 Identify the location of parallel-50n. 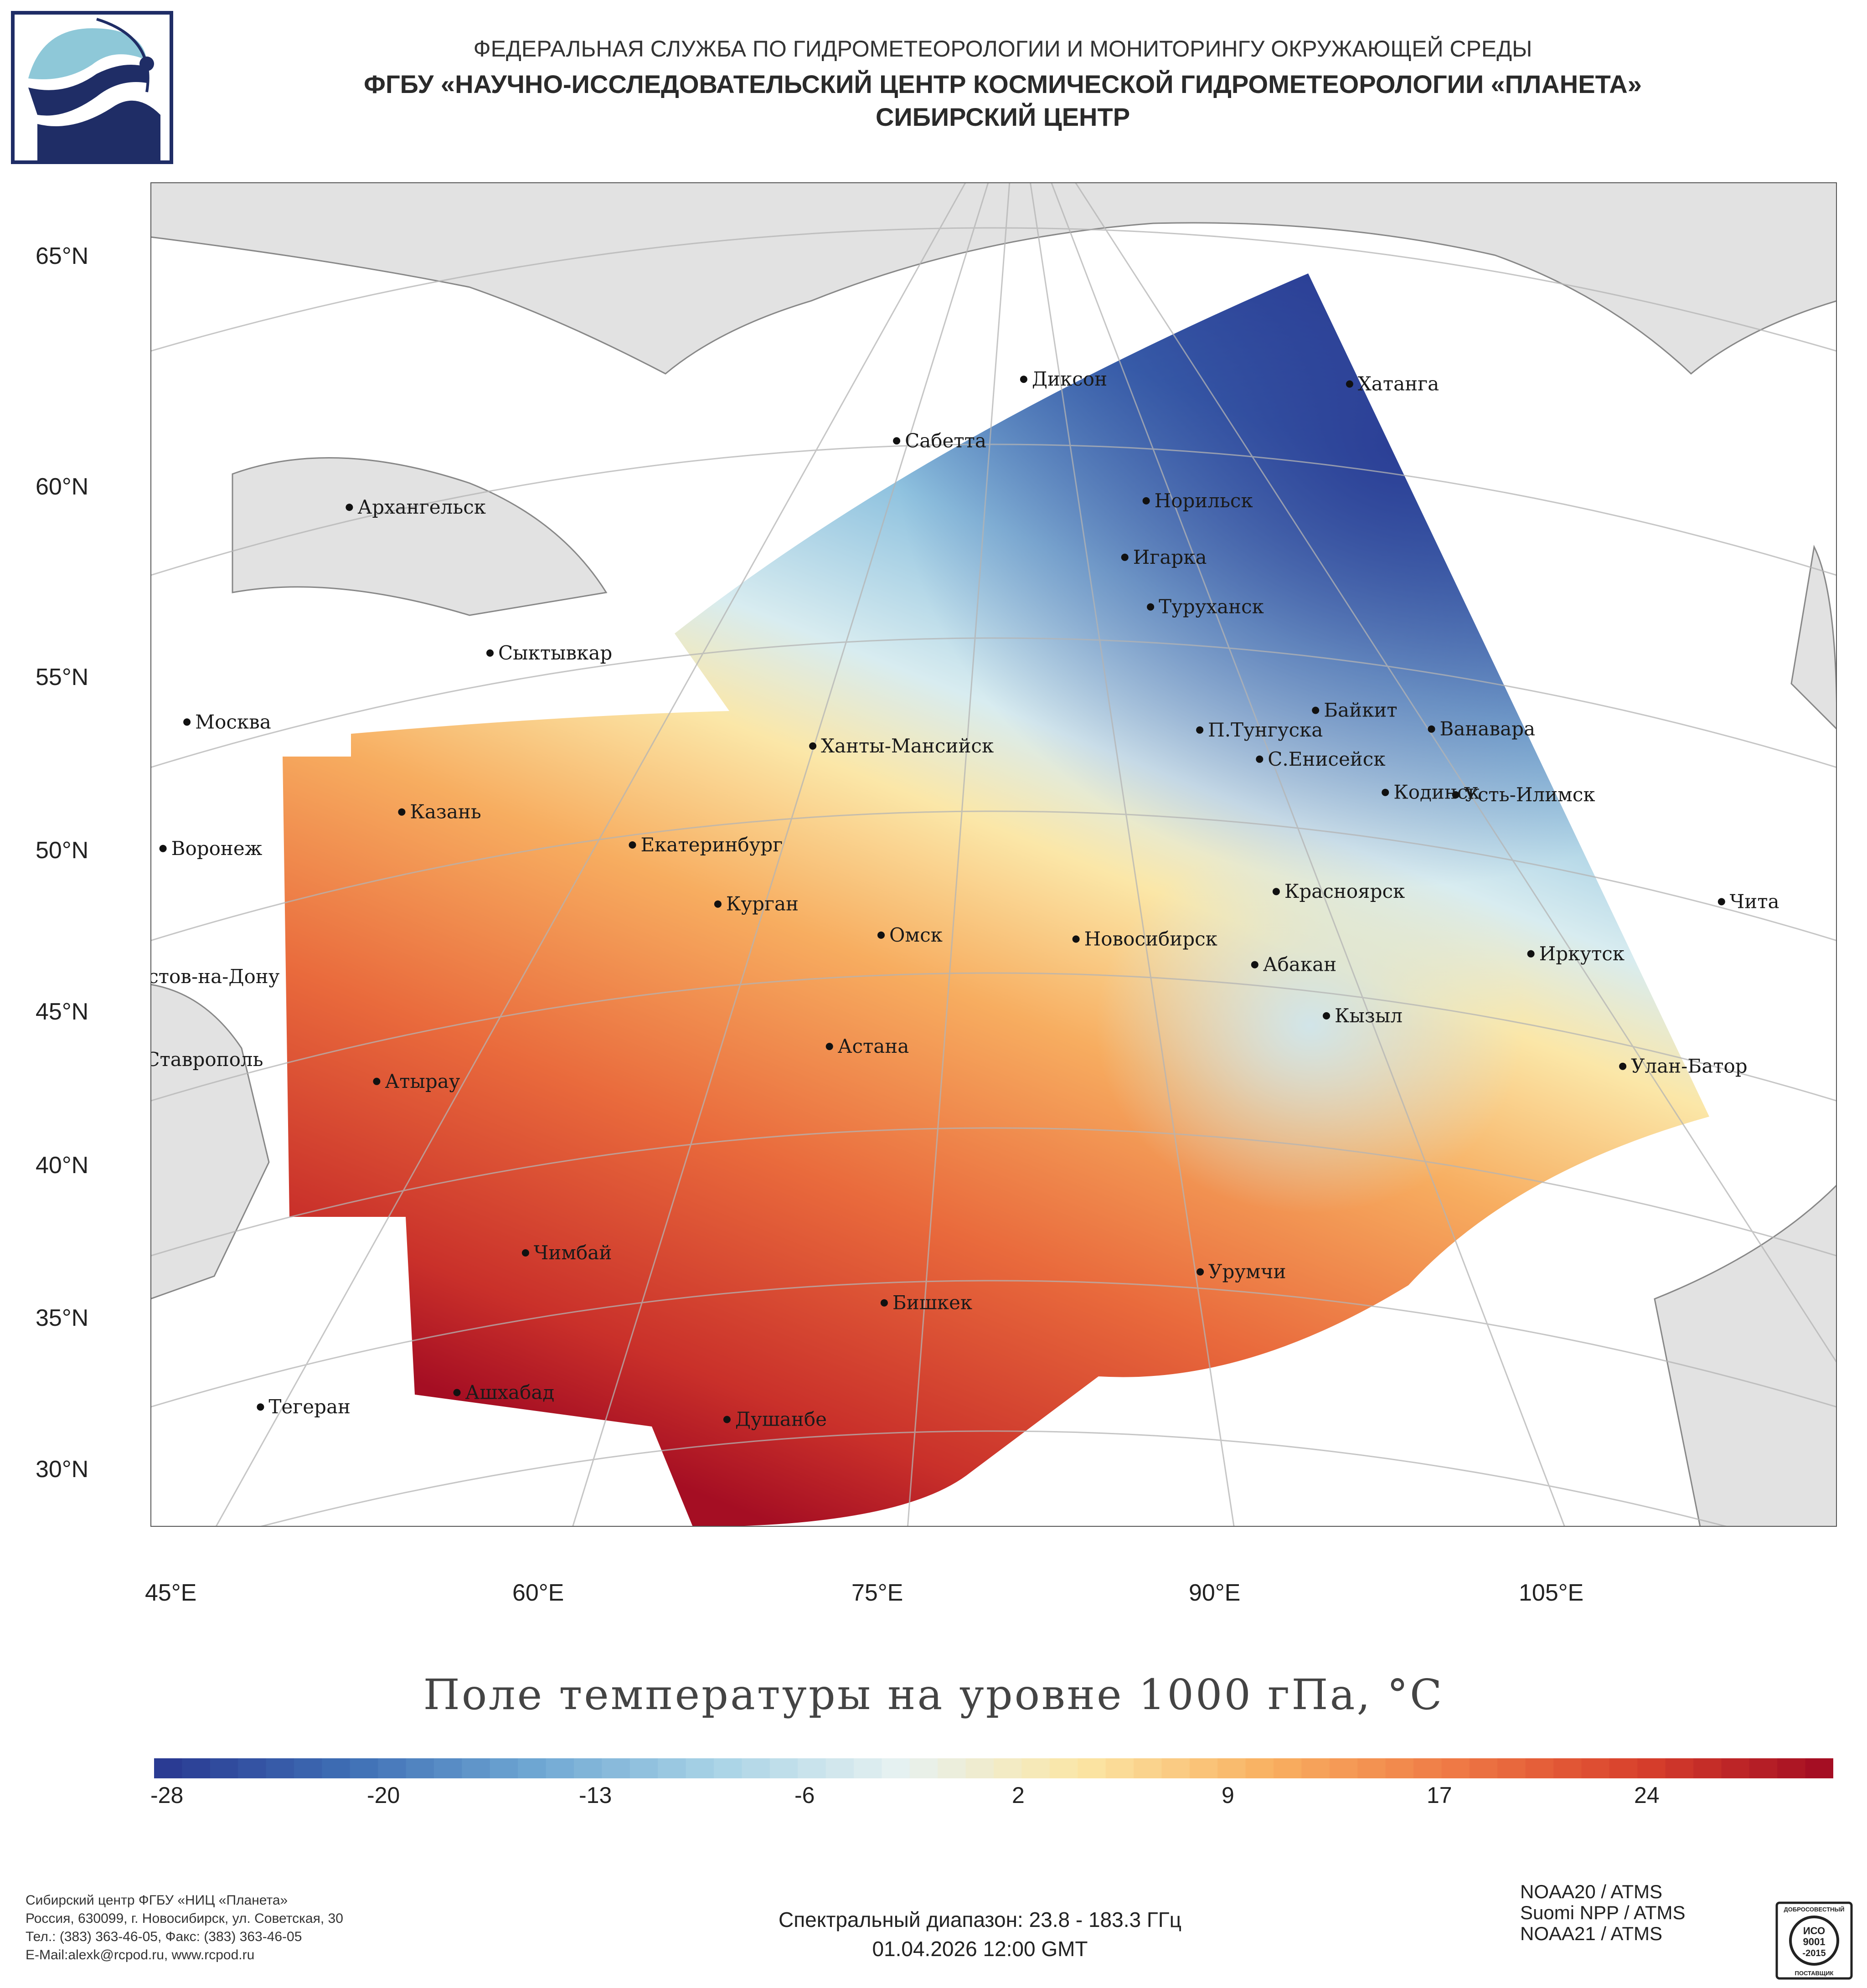
(993, 876).